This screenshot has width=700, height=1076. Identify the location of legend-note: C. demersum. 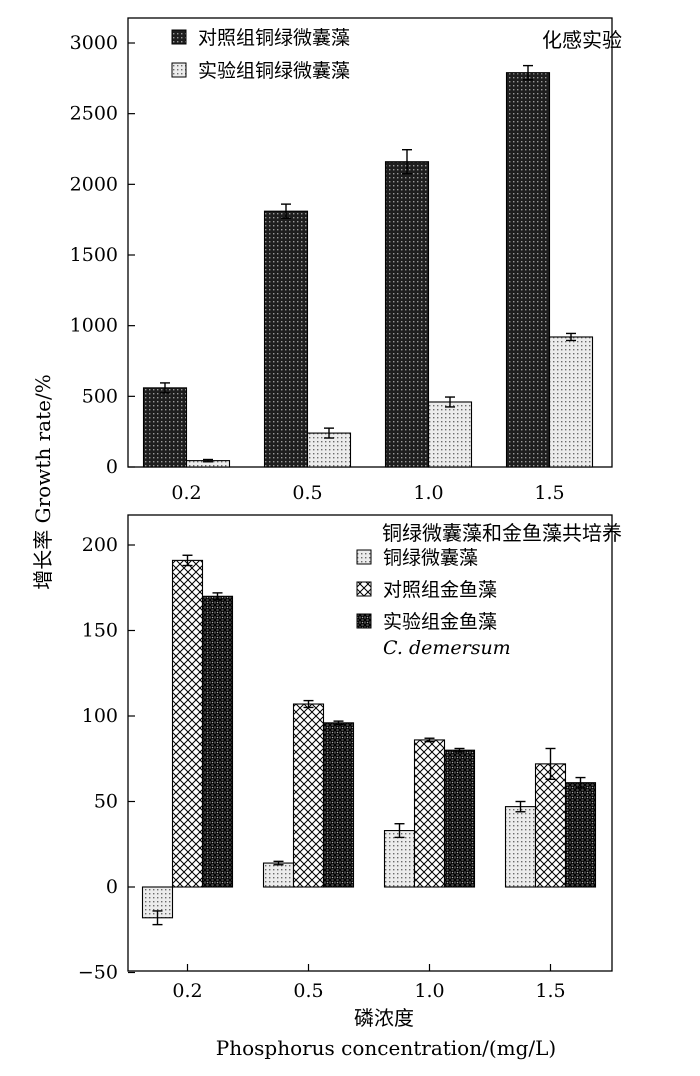
(447, 648).